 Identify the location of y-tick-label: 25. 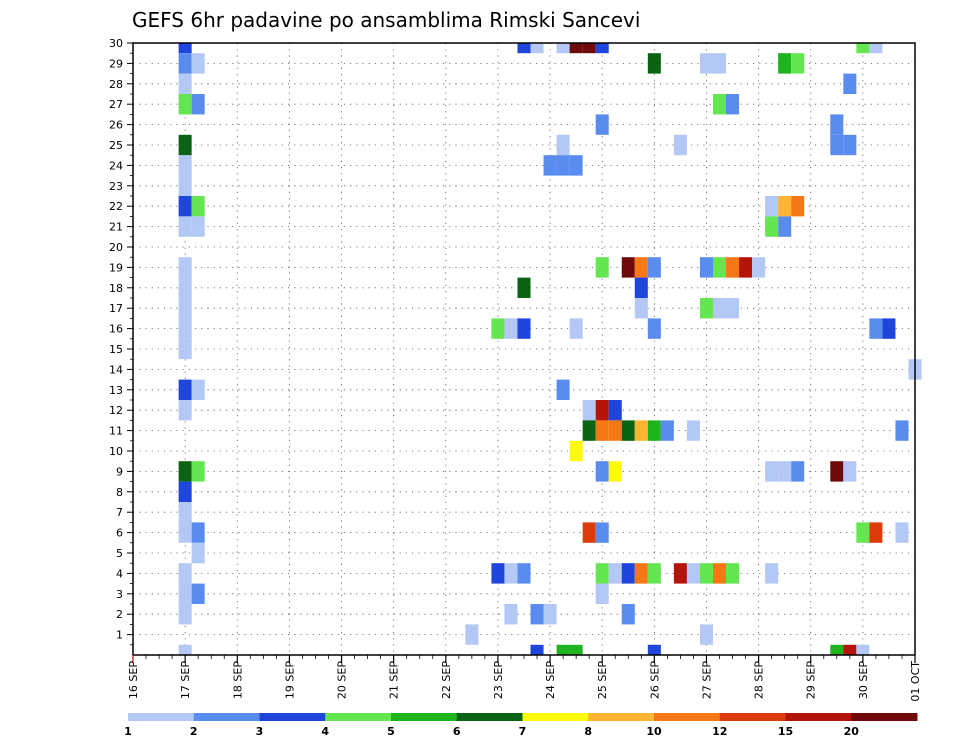
(116, 145).